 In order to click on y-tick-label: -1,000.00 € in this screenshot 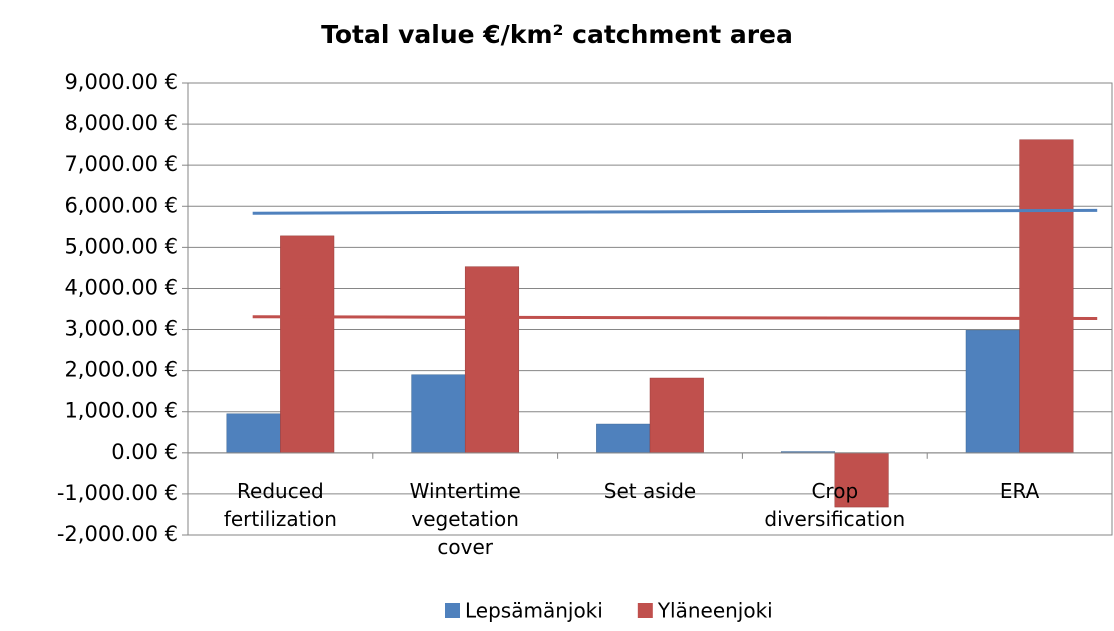, I will do `click(117, 493)`.